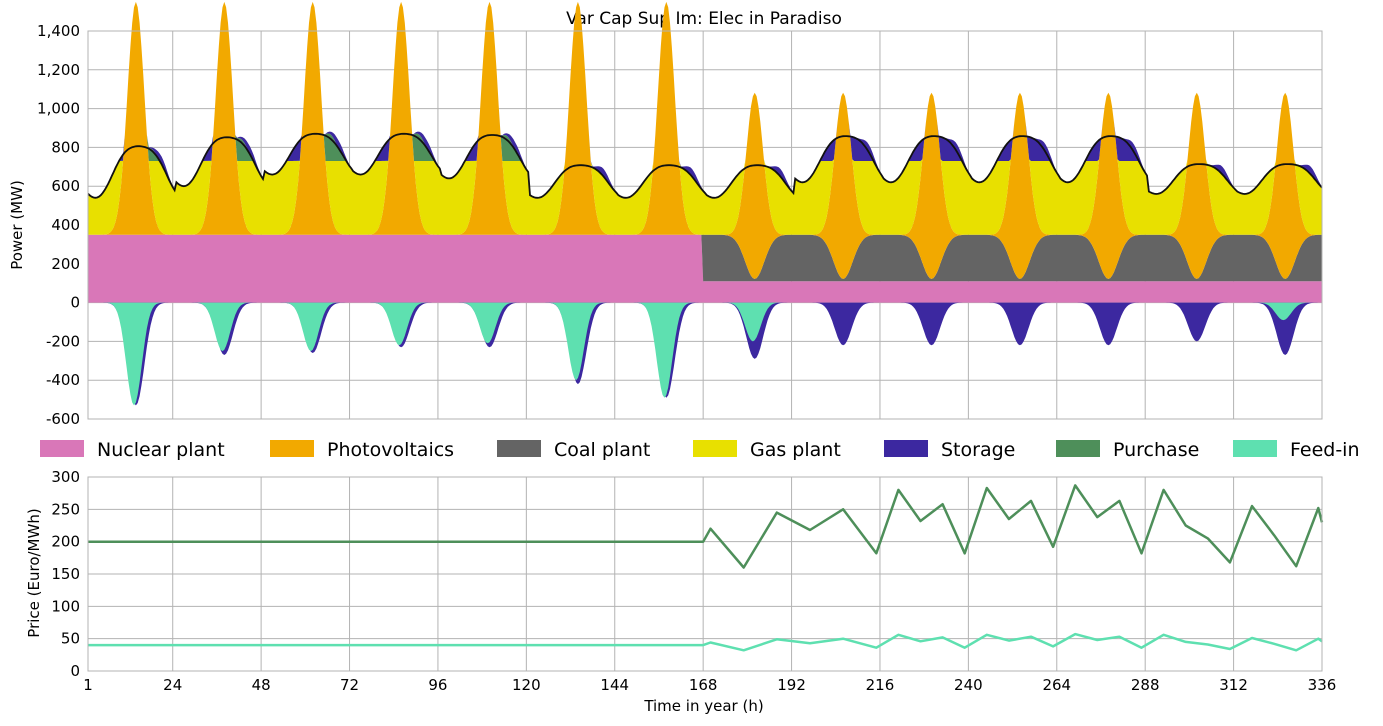  Describe the element at coordinates (75, 671) in the screenshot. I see `bottom-y-tick-label: 0` at that location.